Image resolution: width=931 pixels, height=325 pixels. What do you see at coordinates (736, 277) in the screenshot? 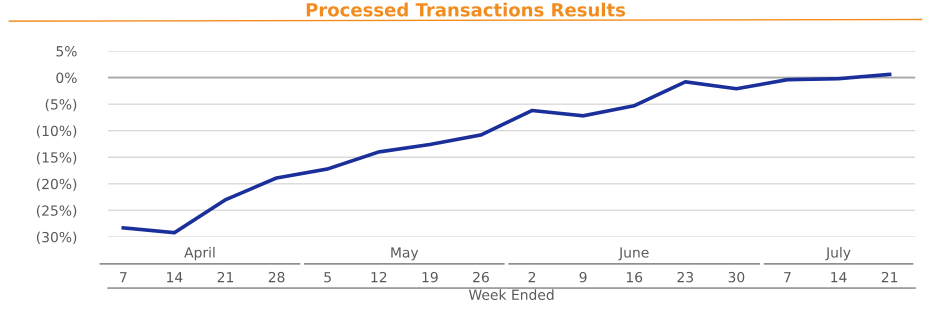
I see `x-tick-label: 30` at bounding box center [736, 277].